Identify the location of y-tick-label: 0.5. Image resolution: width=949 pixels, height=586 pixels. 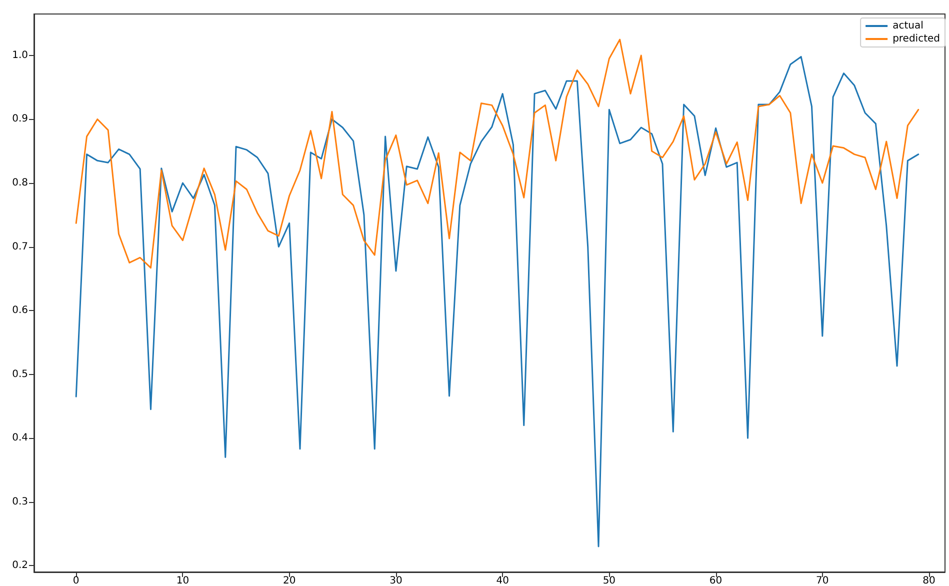
(20, 374).